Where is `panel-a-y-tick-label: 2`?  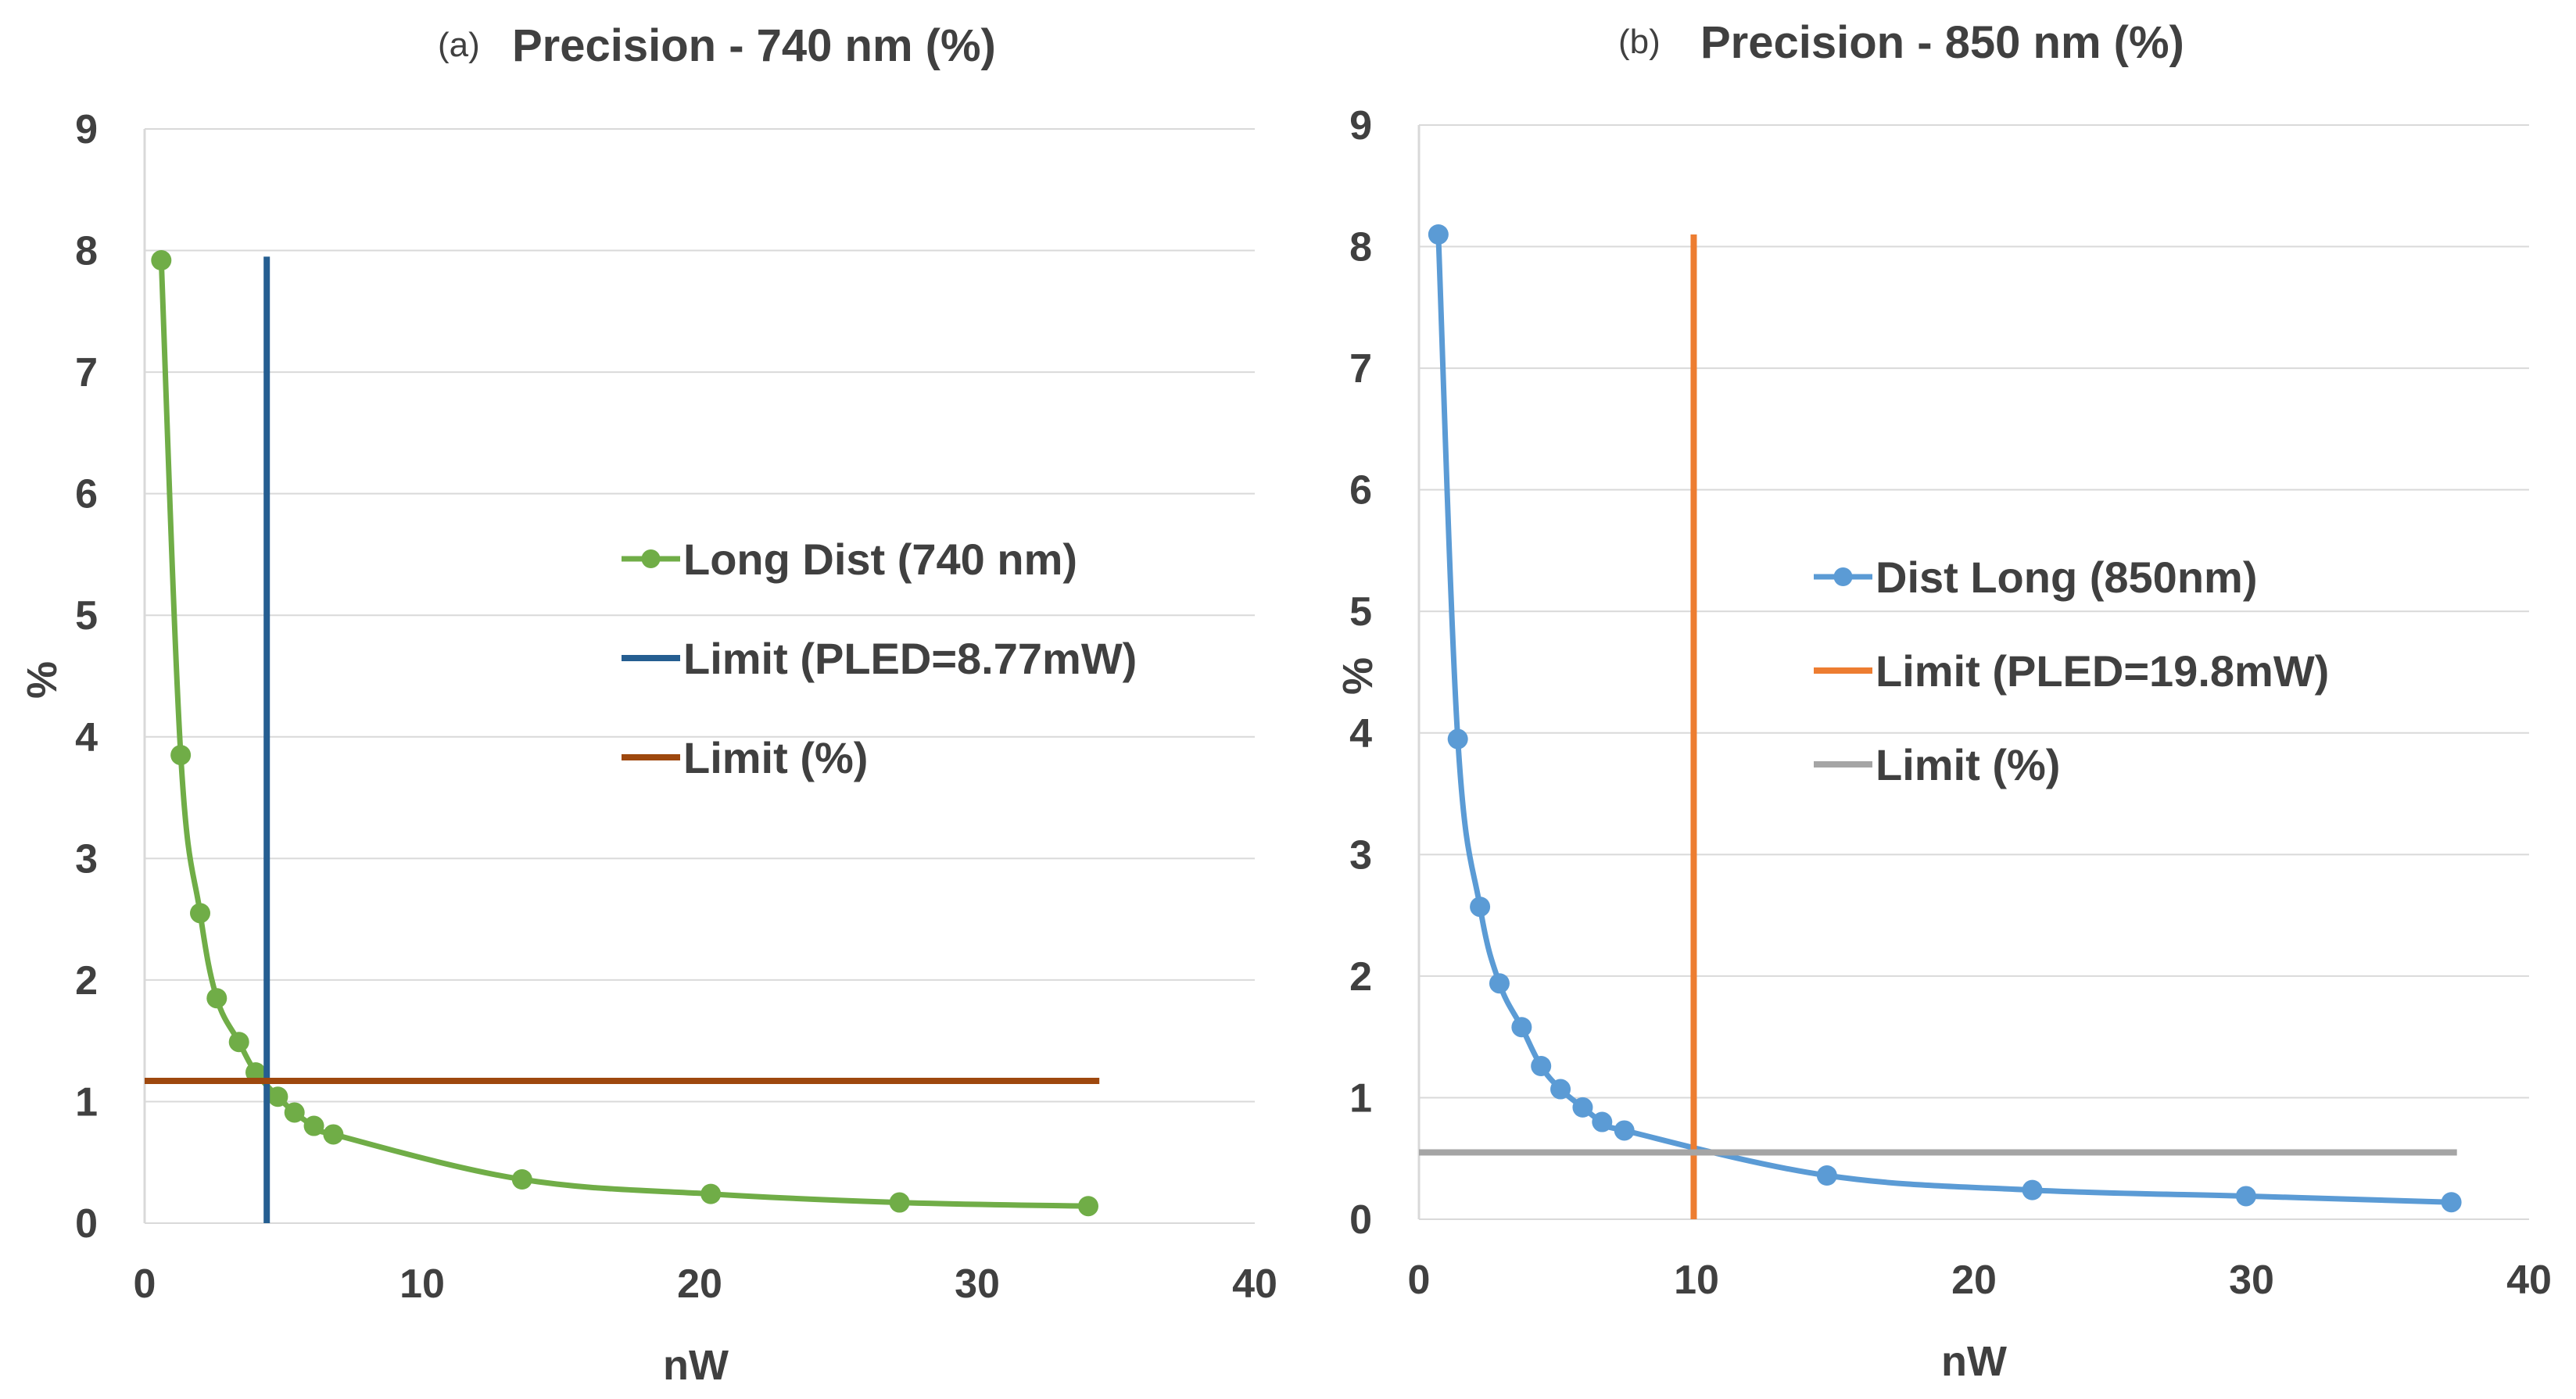 panel-a-y-tick-label: 2 is located at coordinates (86, 981).